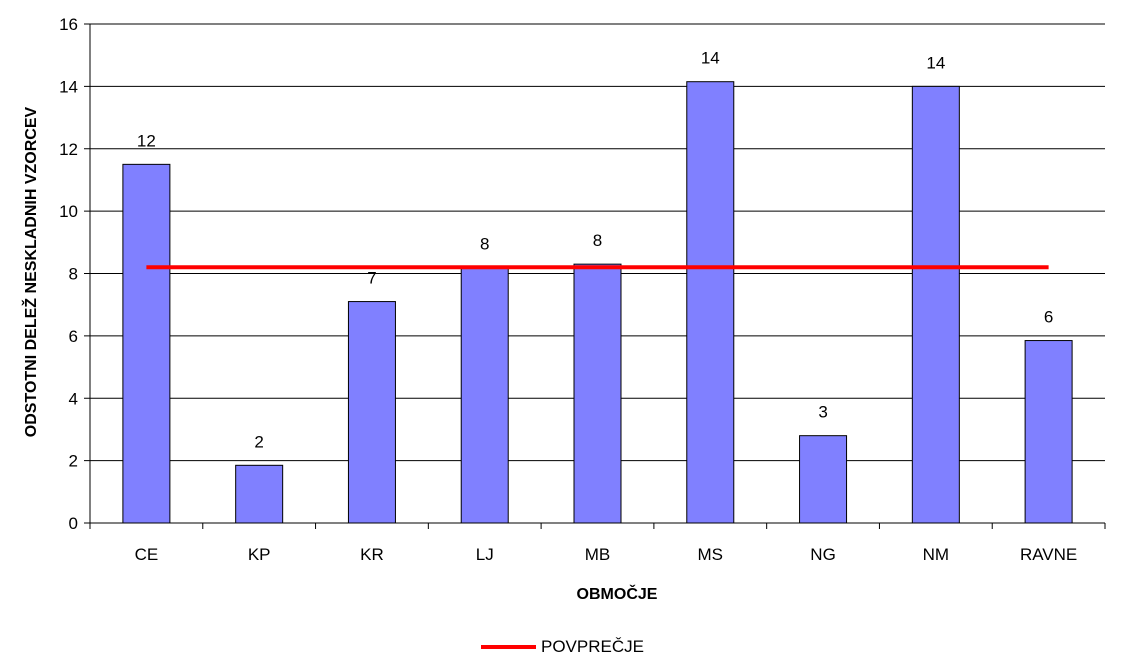 This screenshot has width=1130, height=653. Describe the element at coordinates (146, 140) in the screenshot. I see `data-label: 12` at that location.